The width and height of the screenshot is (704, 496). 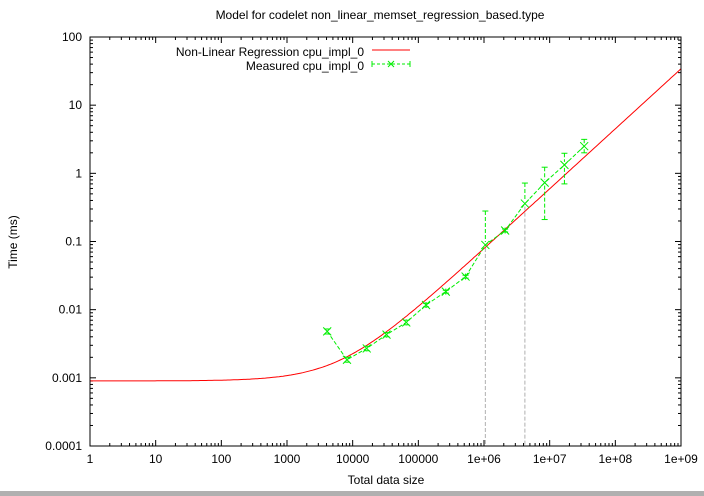 I want to click on x-tick-label: 10000, so click(x=353, y=459).